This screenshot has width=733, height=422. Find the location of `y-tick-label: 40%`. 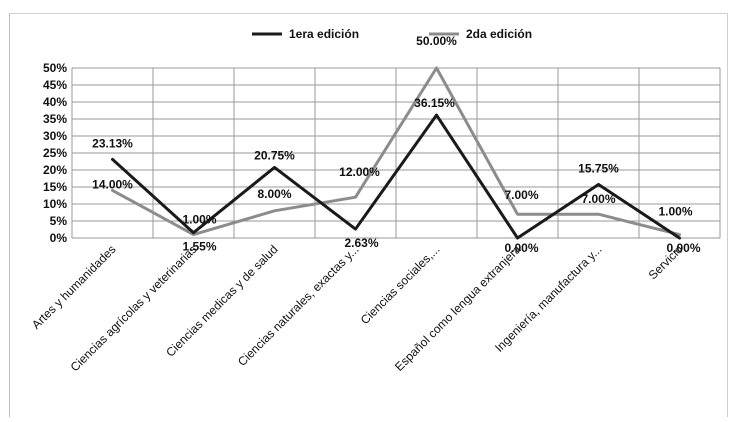

y-tick-label: 40% is located at coordinates (55, 102).